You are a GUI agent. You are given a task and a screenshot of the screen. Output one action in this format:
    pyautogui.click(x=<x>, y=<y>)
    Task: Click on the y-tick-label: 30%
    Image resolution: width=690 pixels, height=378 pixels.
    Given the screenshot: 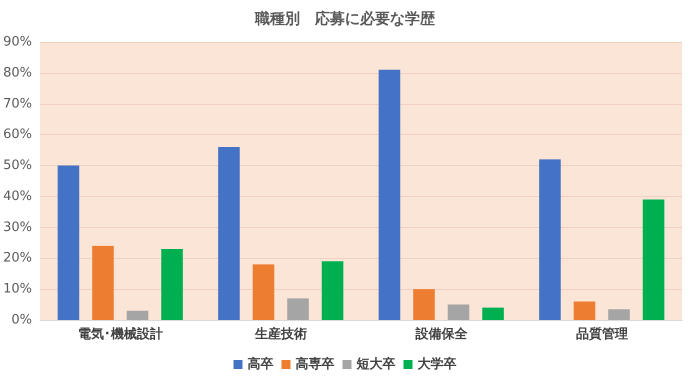 What is the action you would take?
    pyautogui.click(x=17, y=227)
    